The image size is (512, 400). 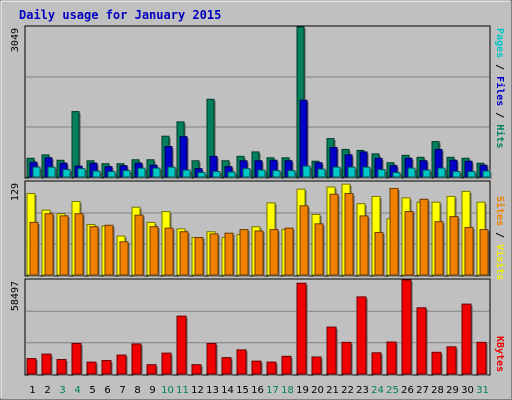 What do you see at coordinates (272, 390) in the screenshot?
I see `x-tick-label-day-17: 17` at bounding box center [272, 390].